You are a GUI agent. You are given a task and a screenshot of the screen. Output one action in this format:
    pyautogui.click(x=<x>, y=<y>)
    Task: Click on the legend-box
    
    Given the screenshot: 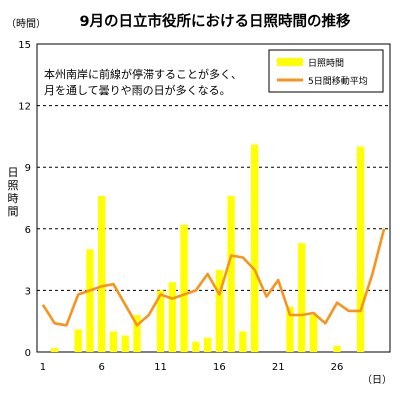 What is the action you would take?
    pyautogui.click(x=326, y=71)
    